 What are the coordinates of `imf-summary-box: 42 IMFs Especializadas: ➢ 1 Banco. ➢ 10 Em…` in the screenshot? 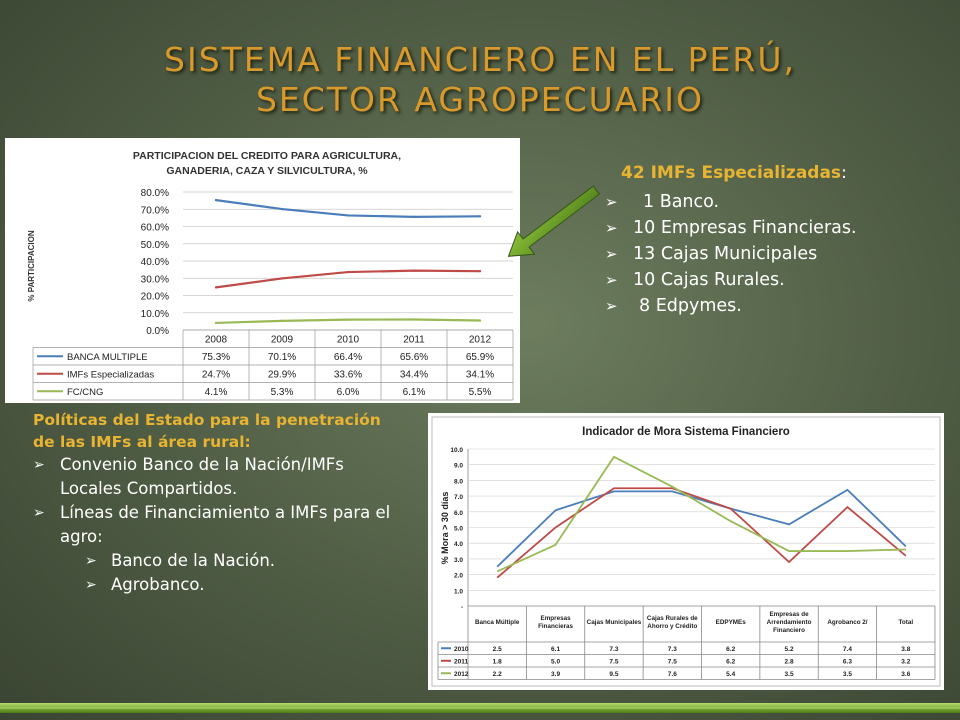 It's located at (775, 241).